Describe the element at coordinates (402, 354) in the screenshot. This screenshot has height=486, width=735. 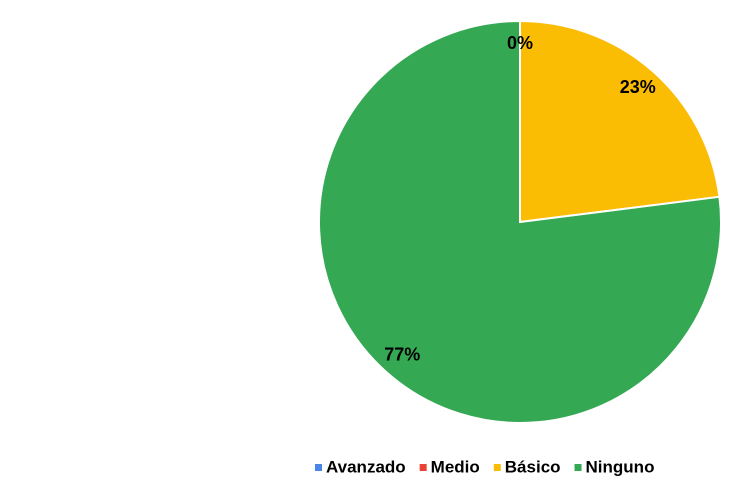
I see `data-label: 77%` at that location.